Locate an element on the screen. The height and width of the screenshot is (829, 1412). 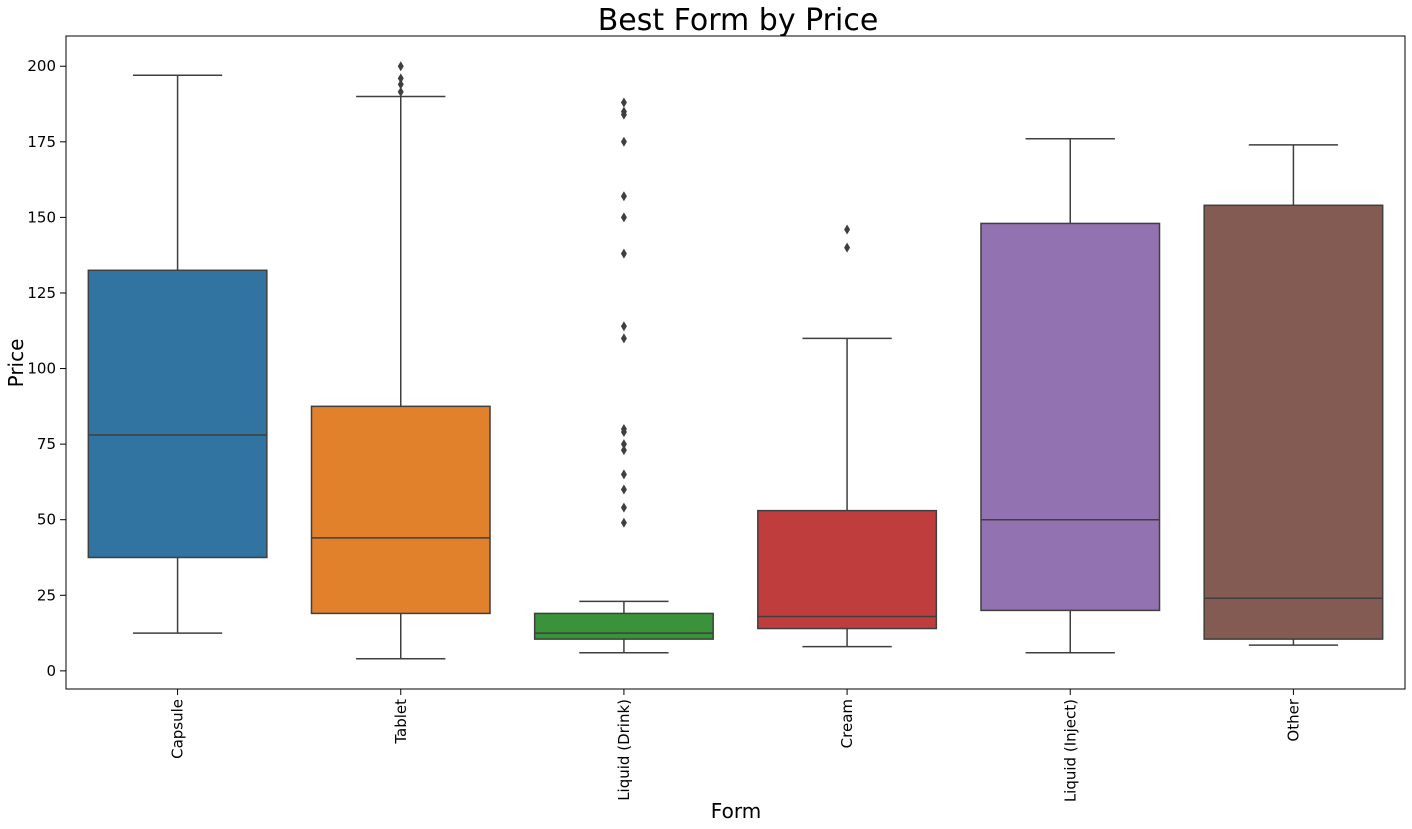
y-tick-label: 125 is located at coordinates (41, 293).